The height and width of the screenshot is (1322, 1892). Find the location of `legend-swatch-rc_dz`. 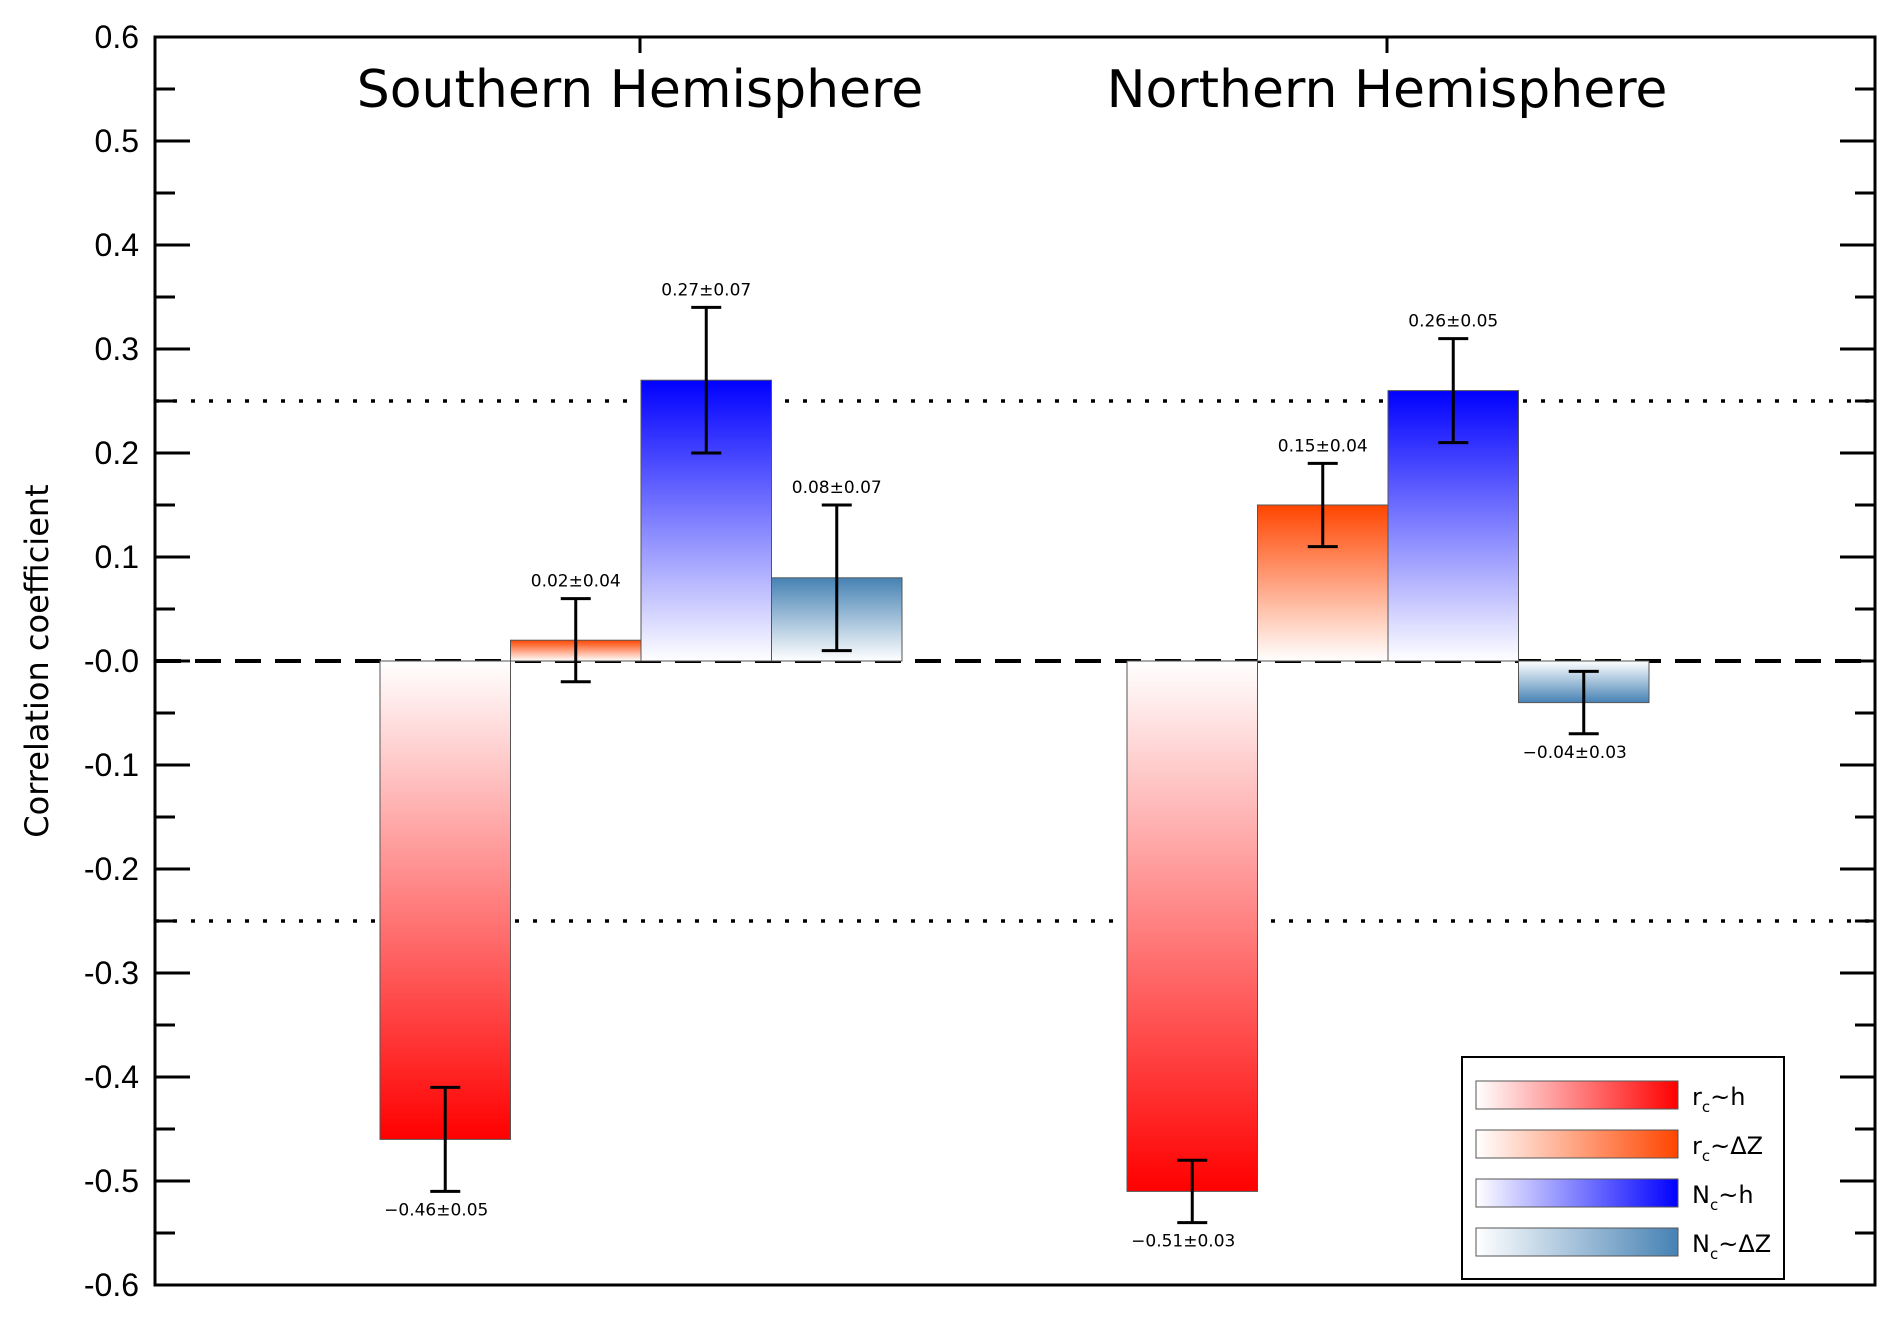

legend-swatch-rc_dz is located at coordinates (1577, 1144).